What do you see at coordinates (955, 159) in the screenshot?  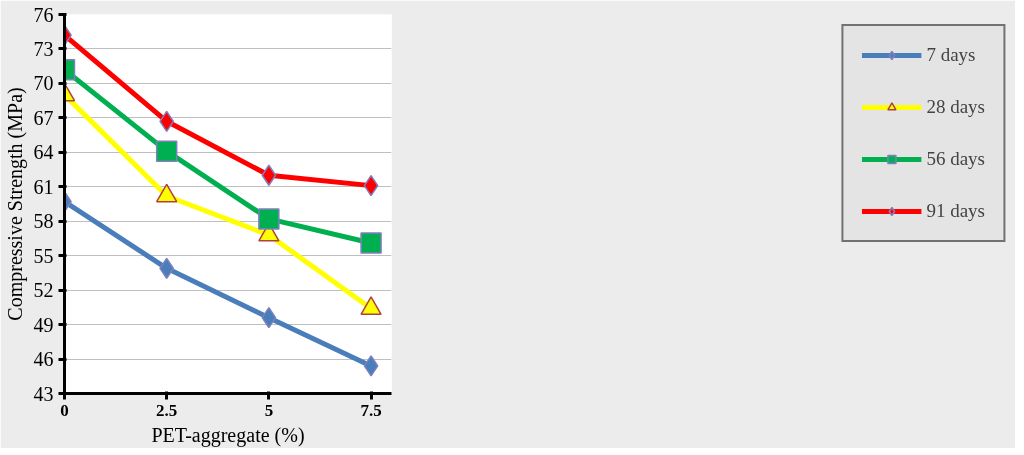 I see `legend-label: 56 days` at bounding box center [955, 159].